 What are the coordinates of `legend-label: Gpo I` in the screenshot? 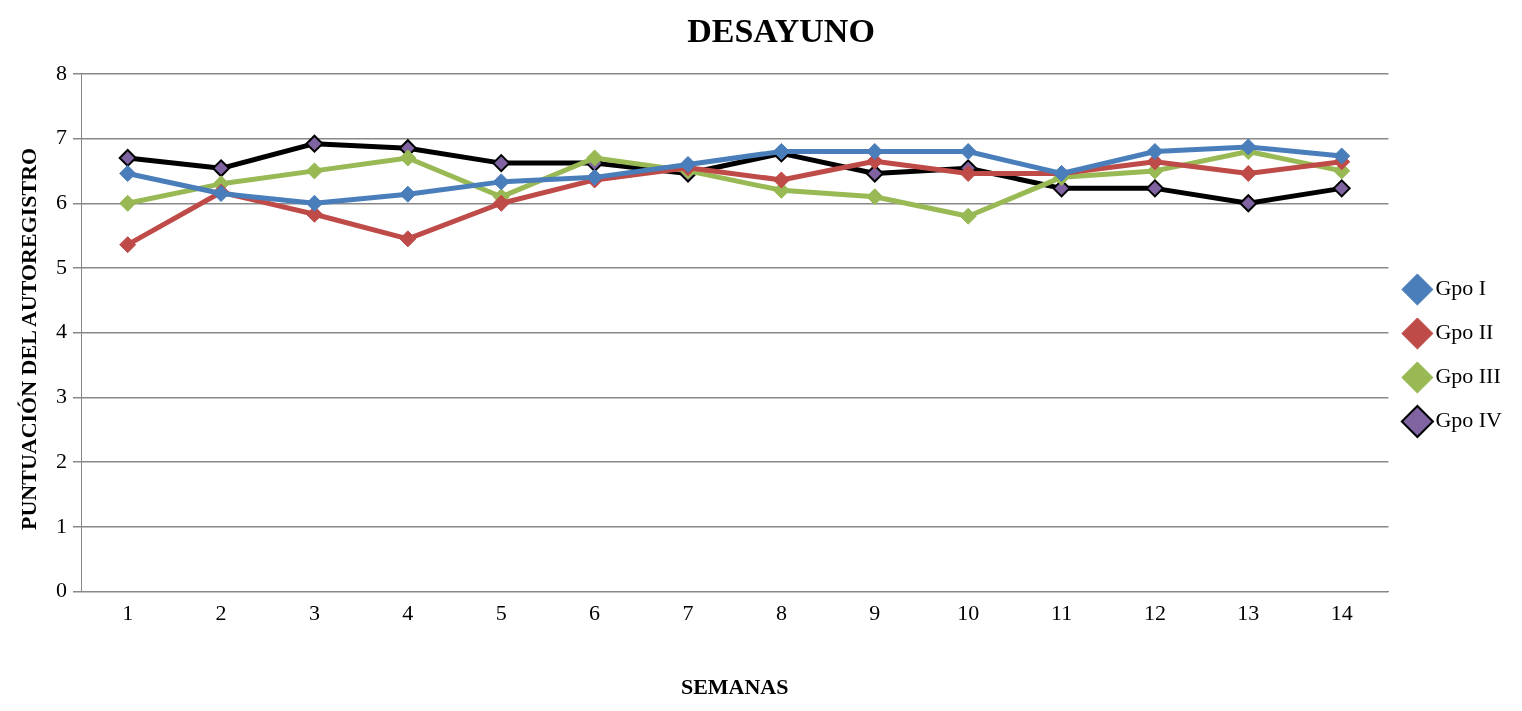 It's located at (1461, 288).